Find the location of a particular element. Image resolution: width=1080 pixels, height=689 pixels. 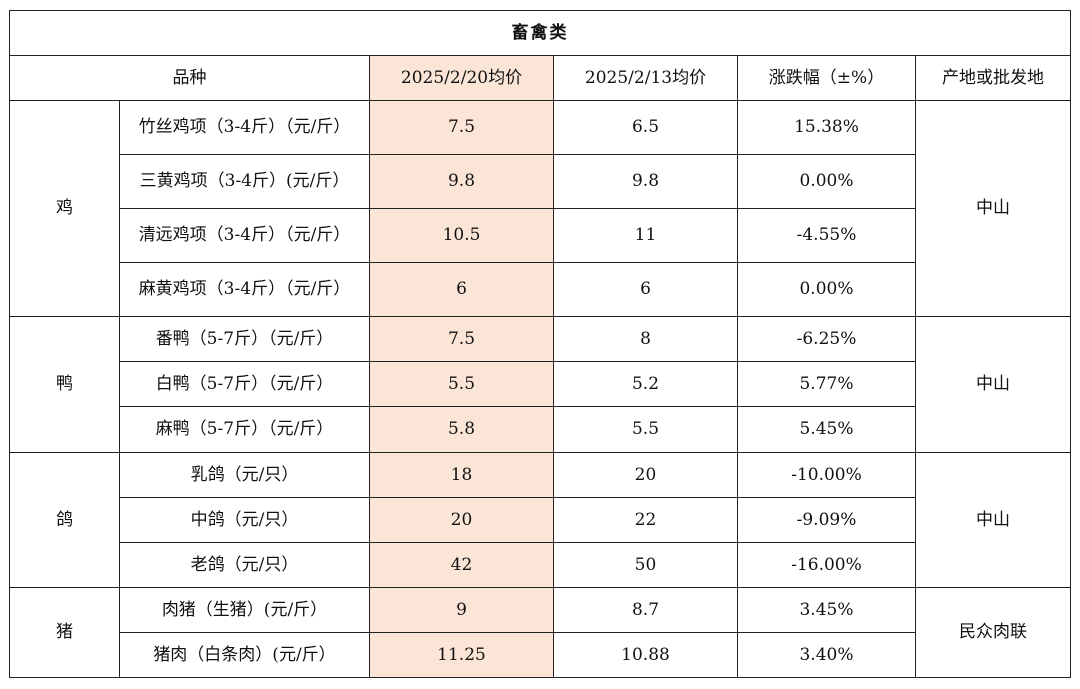

table-row: 清远鸡项（3-4斤）（元/斤） 10.5 11 -4.55% is located at coordinates (540, 235).